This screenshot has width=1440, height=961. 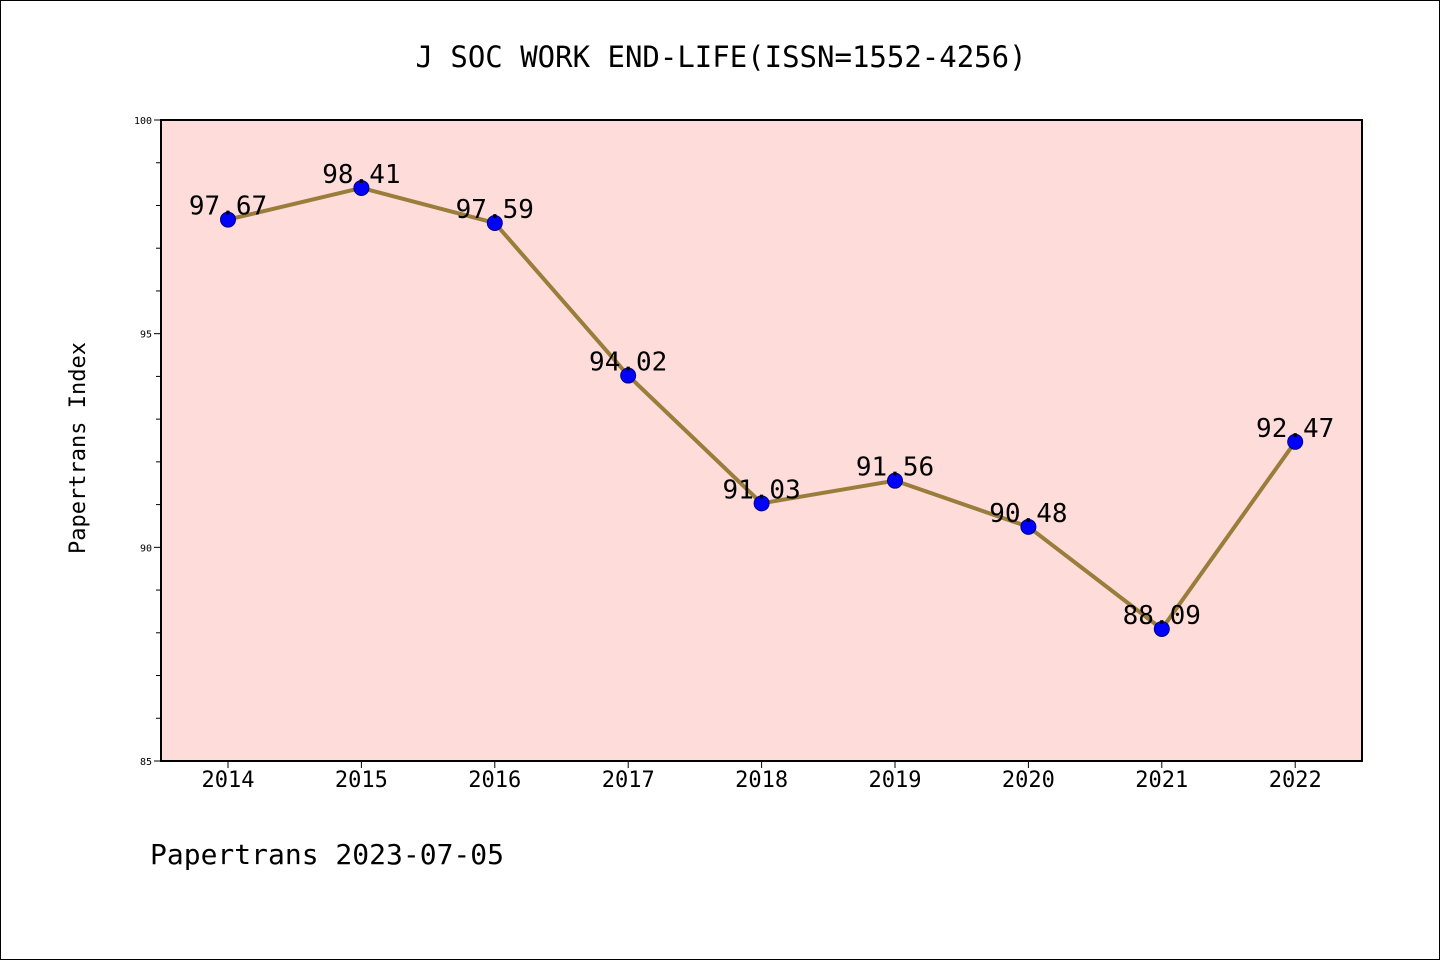 I want to click on data-label: 98.41, so click(x=361, y=175).